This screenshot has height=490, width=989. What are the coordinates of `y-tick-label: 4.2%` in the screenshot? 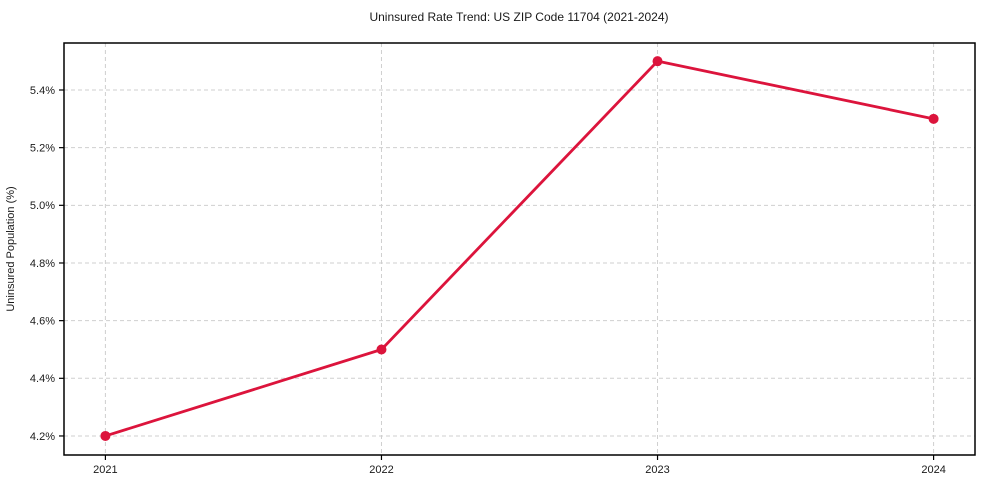 It's located at (42, 437).